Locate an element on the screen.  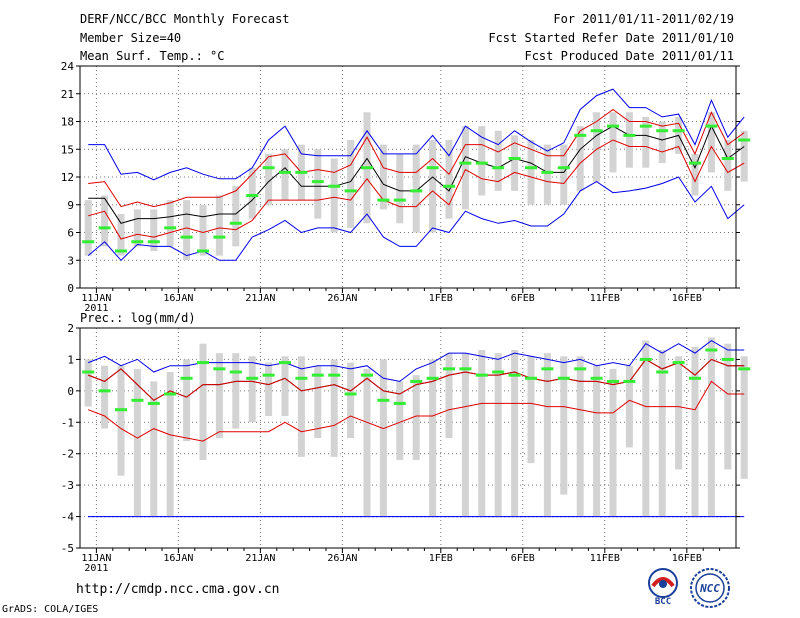
temp-ytick-label: 0 is located at coordinates (70, 288).